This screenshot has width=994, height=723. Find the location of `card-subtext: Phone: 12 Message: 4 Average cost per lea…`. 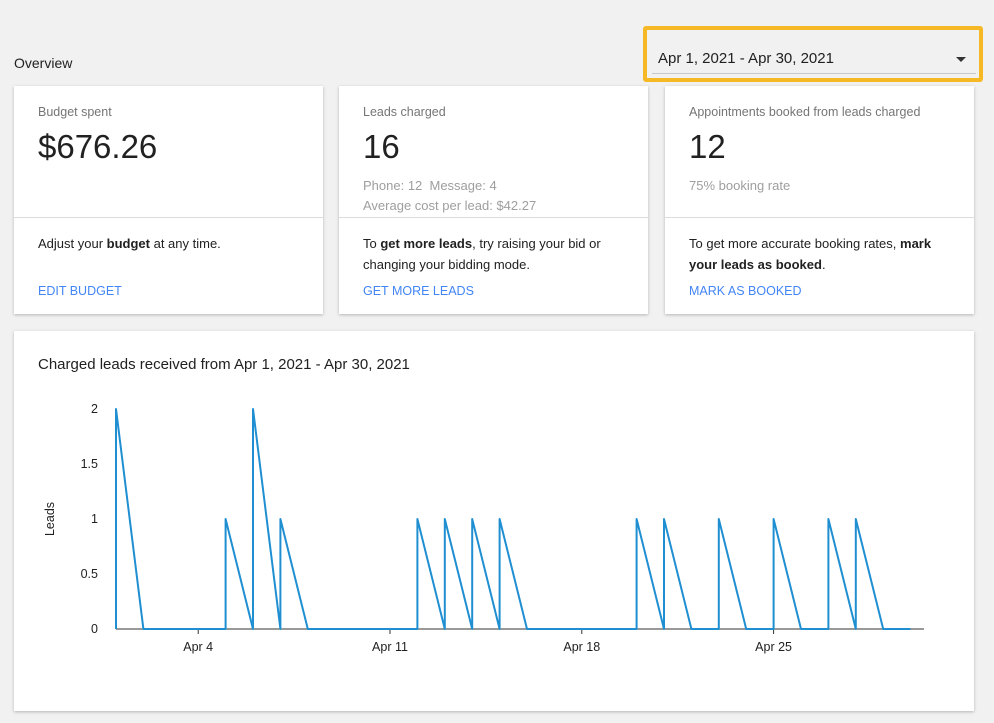

card-subtext: Phone: 12 Message: 4 Average cost per lea… is located at coordinates (449, 196).